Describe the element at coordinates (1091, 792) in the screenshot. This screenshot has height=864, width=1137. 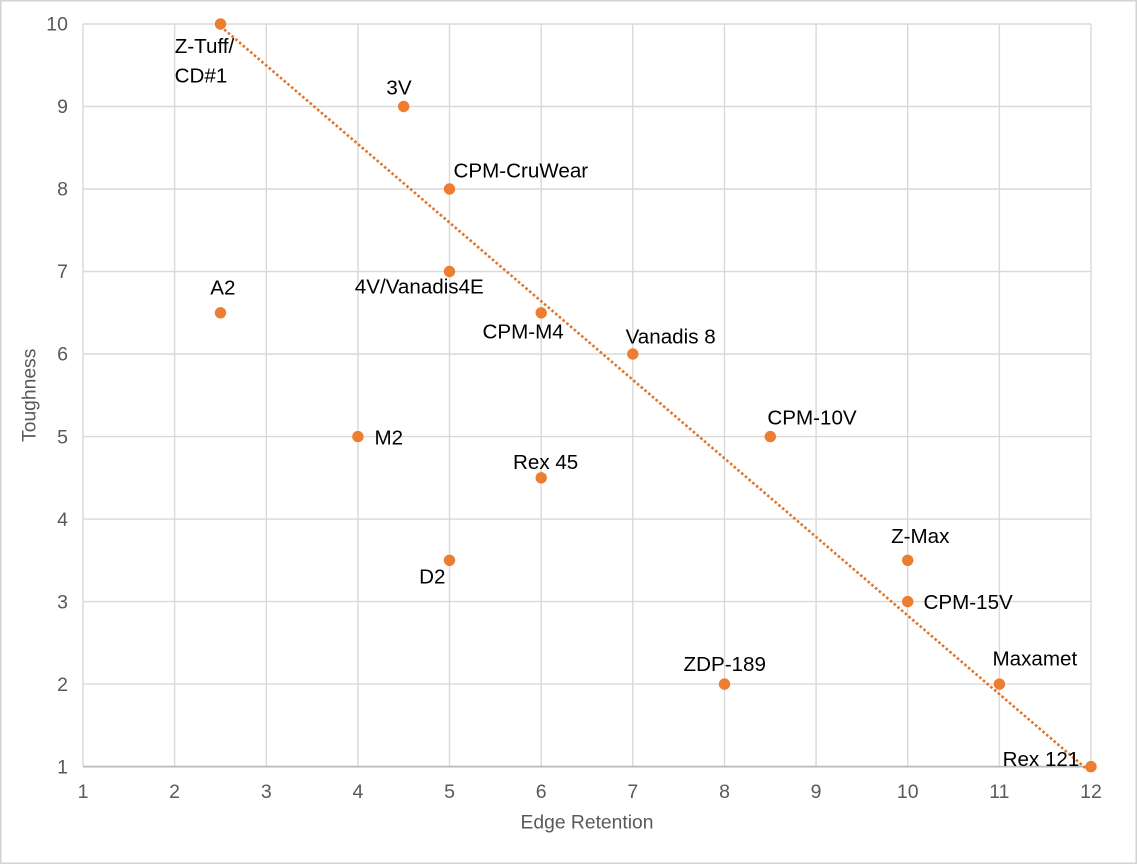
I see `svg-text: 12` at that location.